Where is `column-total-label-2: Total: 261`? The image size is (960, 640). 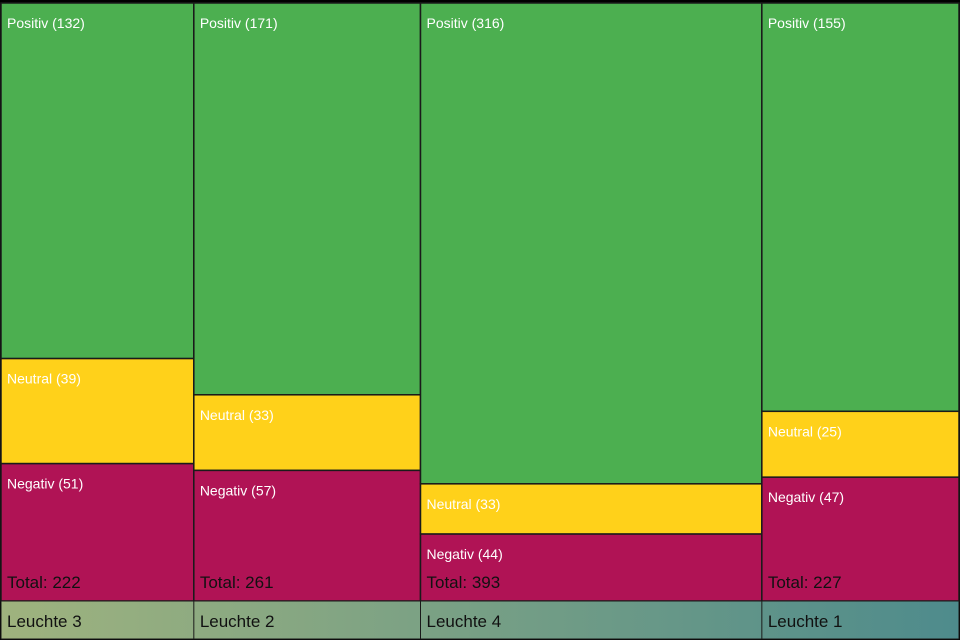 column-total-label-2: Total: 261 is located at coordinates (237, 582).